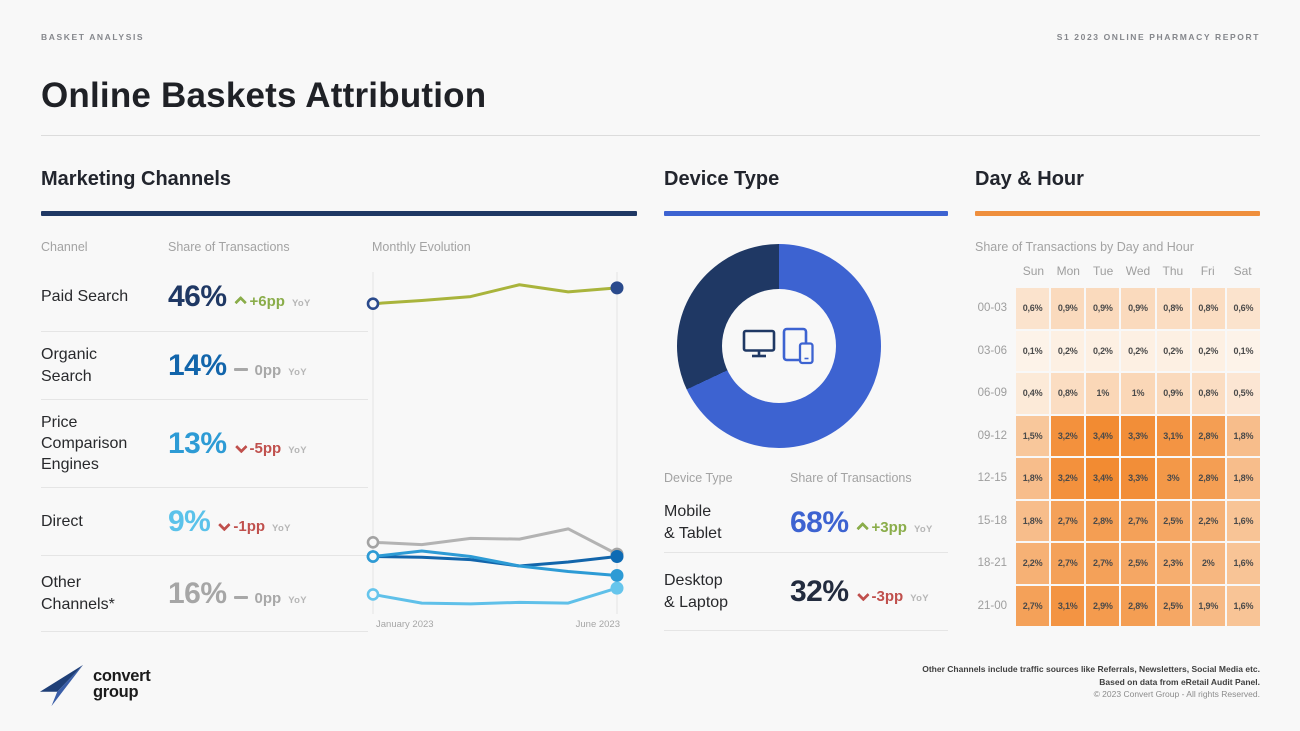  What do you see at coordinates (1138, 605) in the screenshot?
I see `heatmap-row-cells: 2,7% 3,1% 2,9% 2,8% 2,5% 1,9% 1,6%` at bounding box center [1138, 605].